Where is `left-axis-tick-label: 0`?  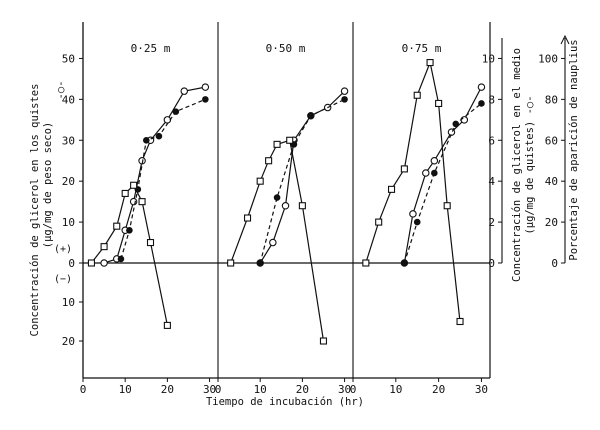
left-axis-tick-label: 0 is located at coordinates (71, 263).